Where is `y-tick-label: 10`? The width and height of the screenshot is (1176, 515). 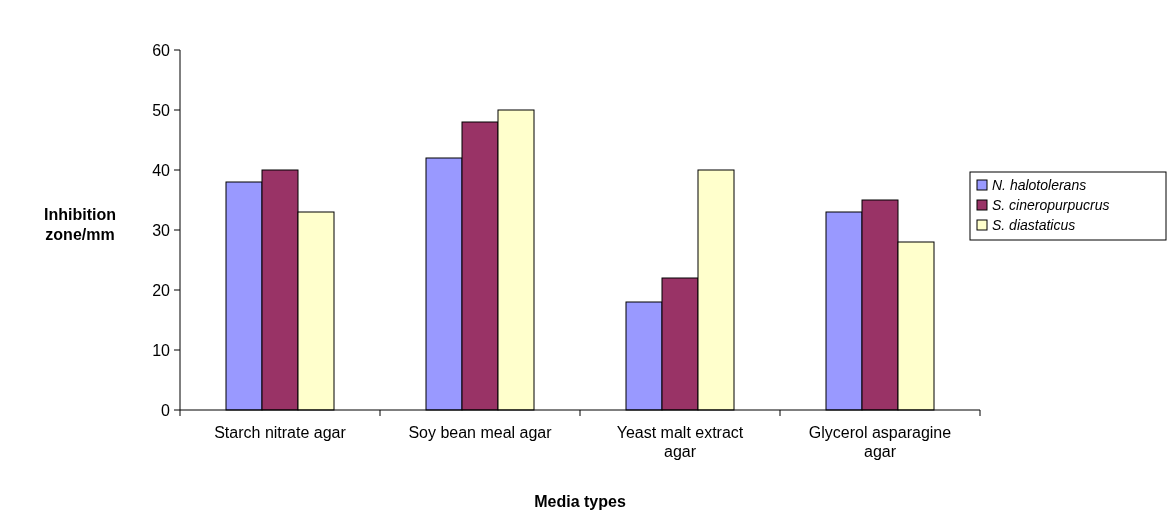
y-tick-label: 10 is located at coordinates (161, 350).